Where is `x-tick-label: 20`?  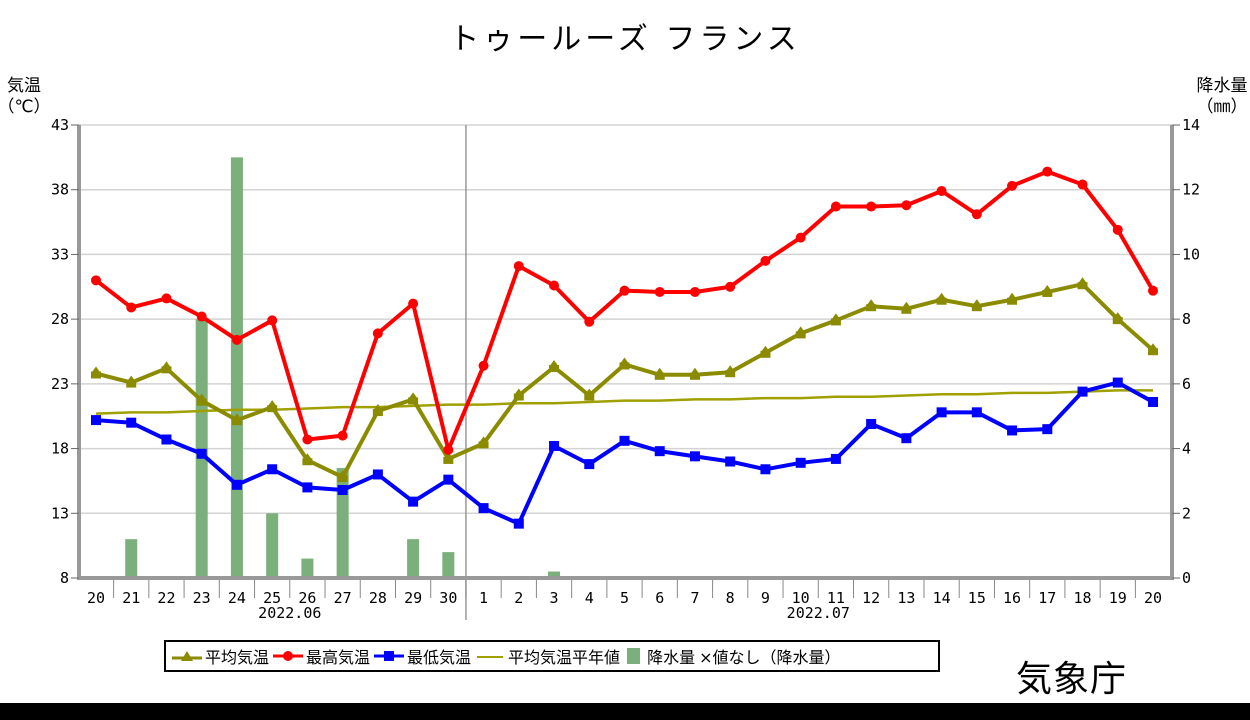 x-tick-label: 20 is located at coordinates (96, 598).